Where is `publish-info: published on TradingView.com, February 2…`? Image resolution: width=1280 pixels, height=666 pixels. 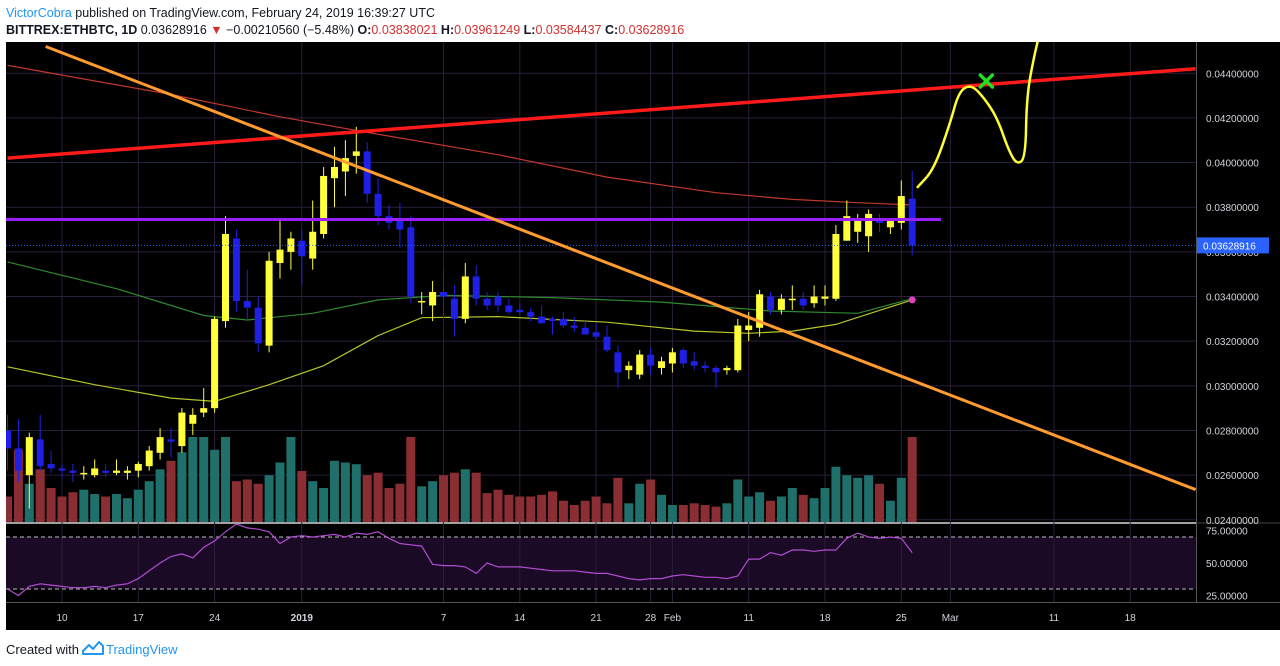
publish-info: published on TradingView.com, February 2… is located at coordinates (255, 13).